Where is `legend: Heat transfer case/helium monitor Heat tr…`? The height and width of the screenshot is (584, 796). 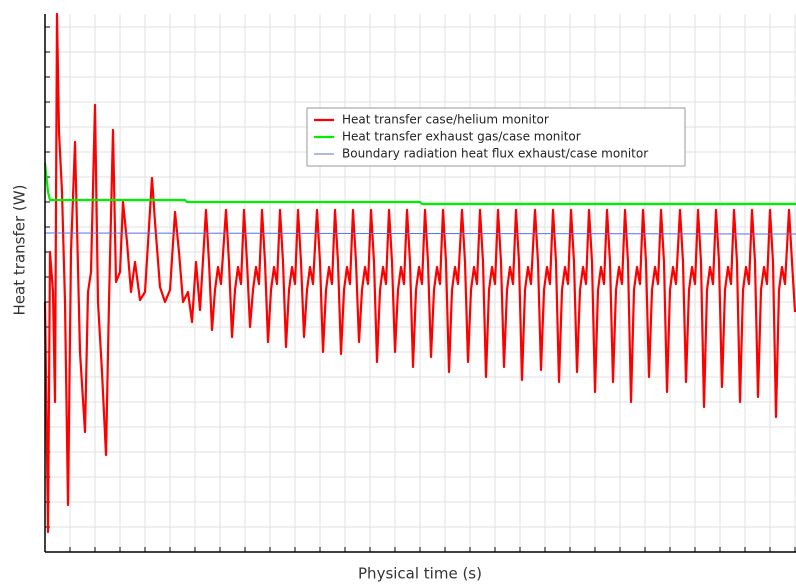 legend: Heat transfer case/helium monitor Heat tr… is located at coordinates (496, 137).